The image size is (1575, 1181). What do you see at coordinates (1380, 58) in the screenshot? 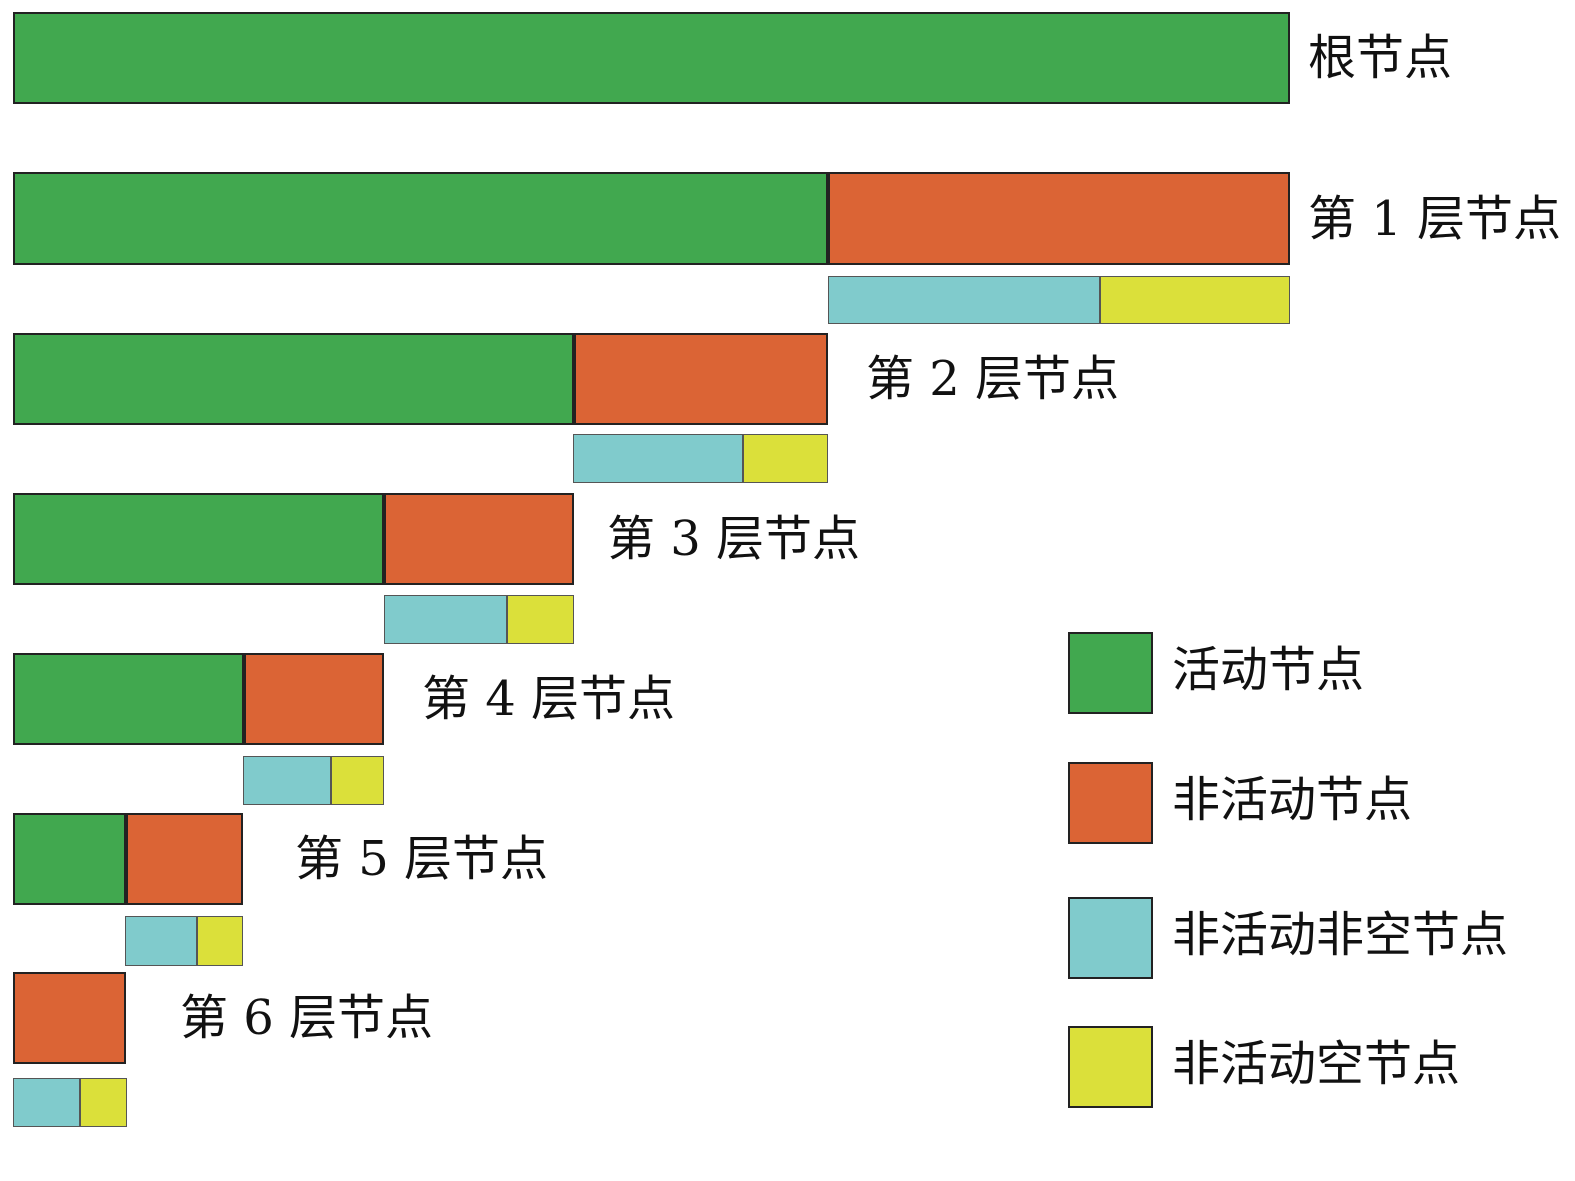
I see `level-label: 根节点` at bounding box center [1380, 58].